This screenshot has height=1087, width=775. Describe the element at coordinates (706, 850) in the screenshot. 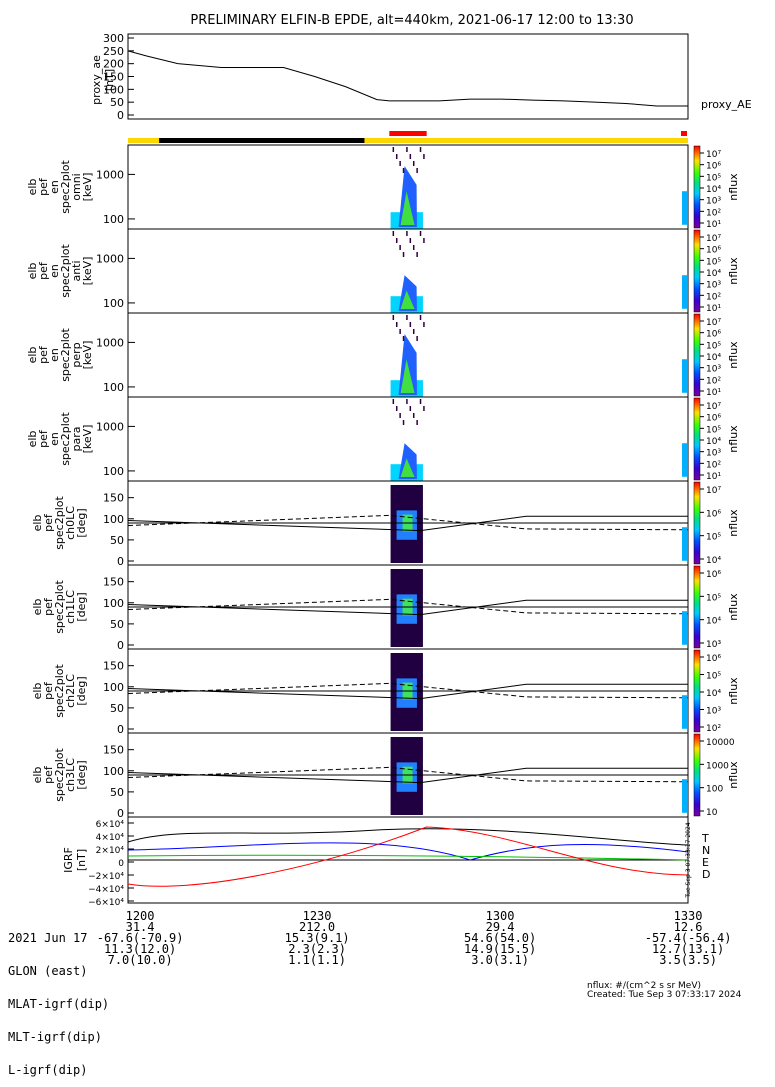

I see `igrf-legend-n: N` at that location.